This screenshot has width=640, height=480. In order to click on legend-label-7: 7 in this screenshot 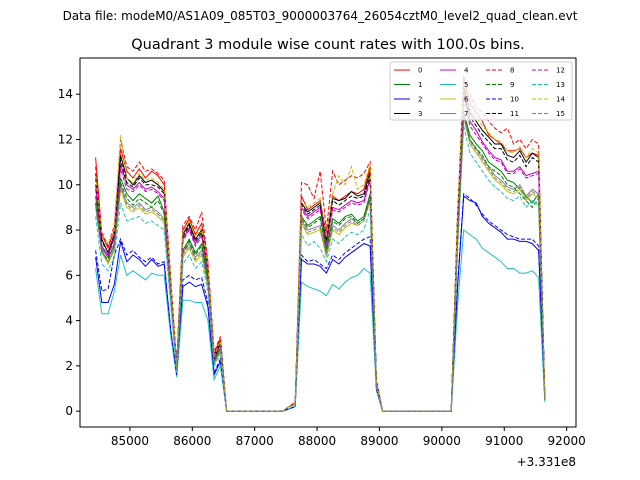, I will do `click(466, 114)`.